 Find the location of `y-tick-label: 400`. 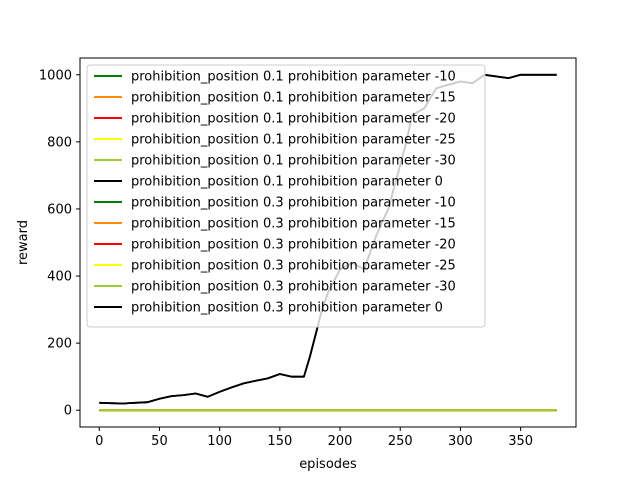

y-tick-label: 400 is located at coordinates (59, 277).